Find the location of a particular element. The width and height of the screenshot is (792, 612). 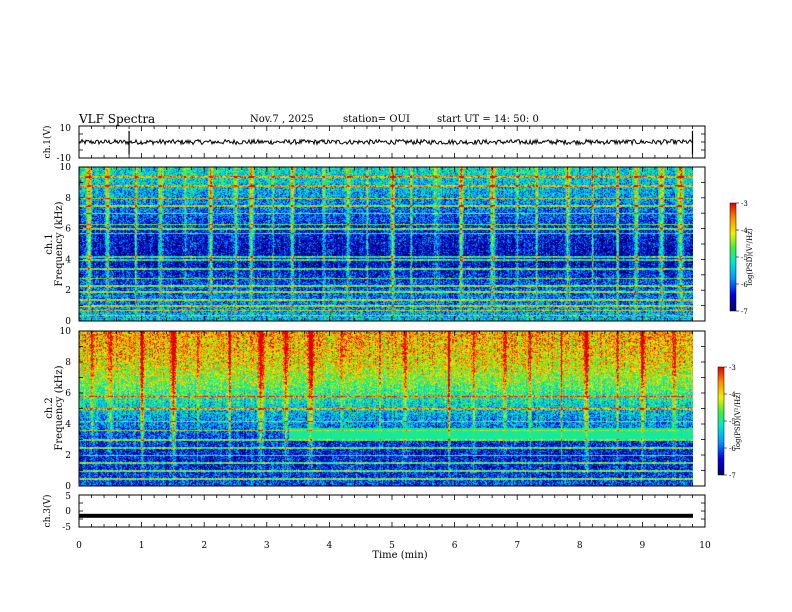

ch1-spectrogram-ytick-label: 2 is located at coordinates (68, 291).